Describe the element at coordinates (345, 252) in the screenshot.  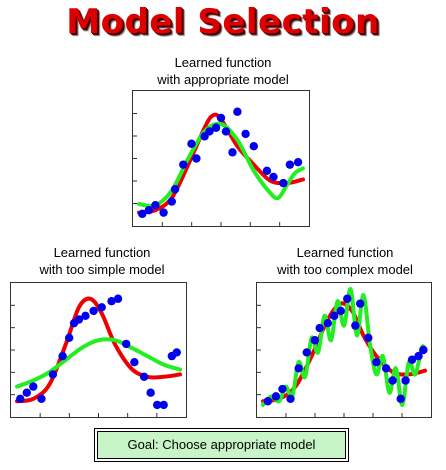
I see `caption-too-complex-line1: Learned function` at that location.